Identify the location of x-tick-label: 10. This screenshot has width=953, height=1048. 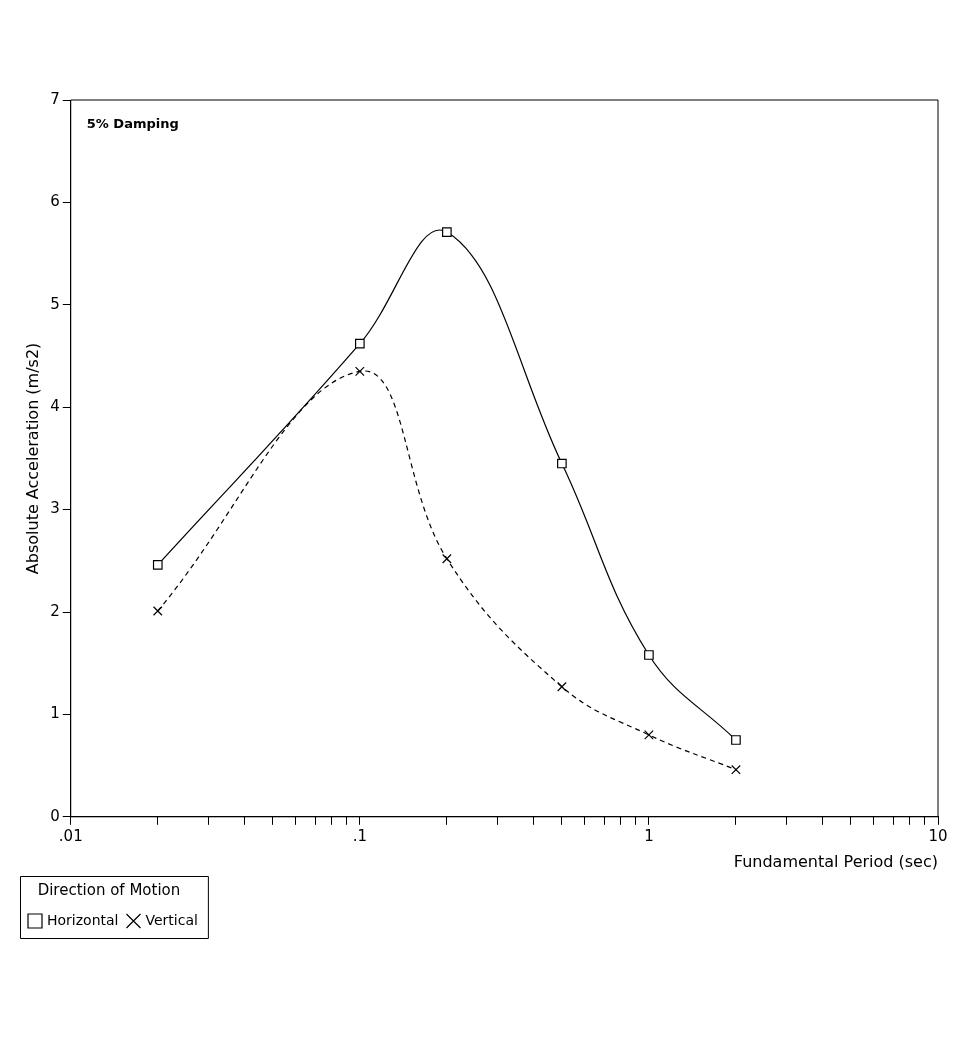
(938, 835).